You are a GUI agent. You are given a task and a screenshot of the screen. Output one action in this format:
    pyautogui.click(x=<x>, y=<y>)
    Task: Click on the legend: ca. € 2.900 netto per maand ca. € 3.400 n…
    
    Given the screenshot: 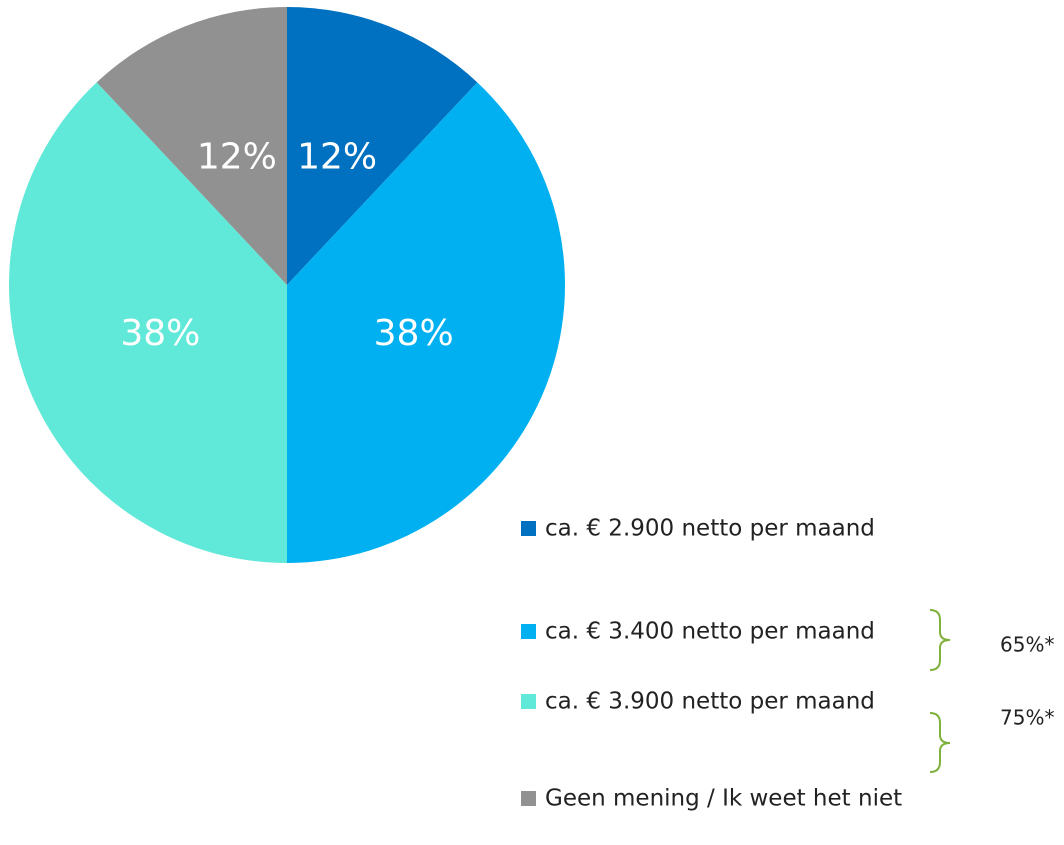 What is the action you would take?
    pyautogui.click(x=711, y=664)
    